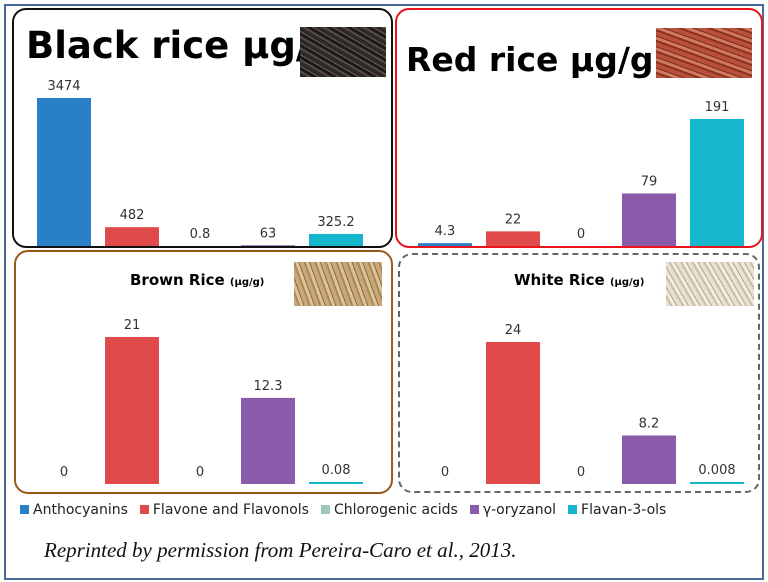 Image resolution: width=768 pixels, height=582 pixels. I want to click on white-data-label: 24, so click(513, 330).